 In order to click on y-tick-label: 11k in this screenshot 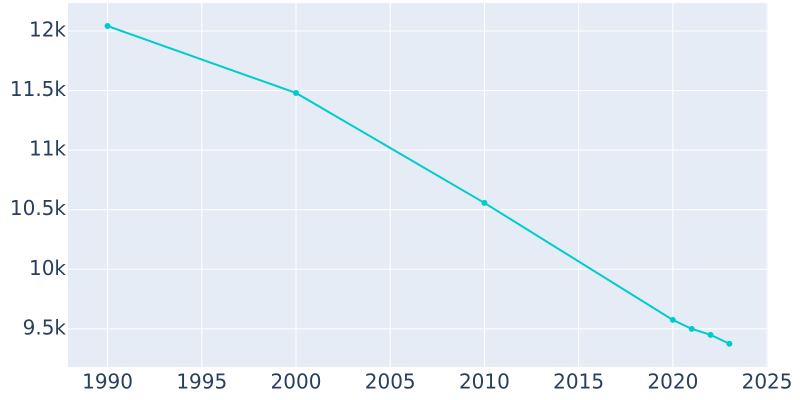, I will do `click(47, 149)`.